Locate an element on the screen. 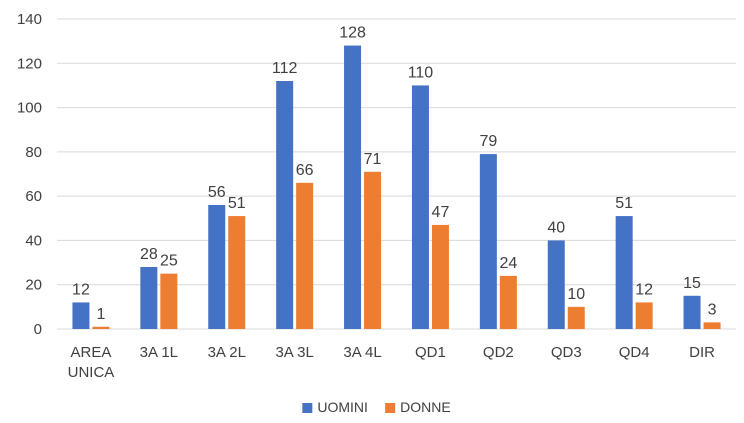 The width and height of the screenshot is (744, 423). x-tick-label-line: UNICA is located at coordinates (91, 372).